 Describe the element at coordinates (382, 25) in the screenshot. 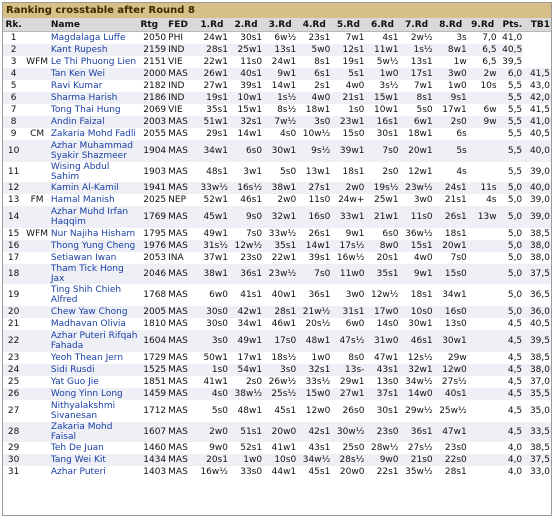

I see `column-header-10: 6.Rd` at that location.